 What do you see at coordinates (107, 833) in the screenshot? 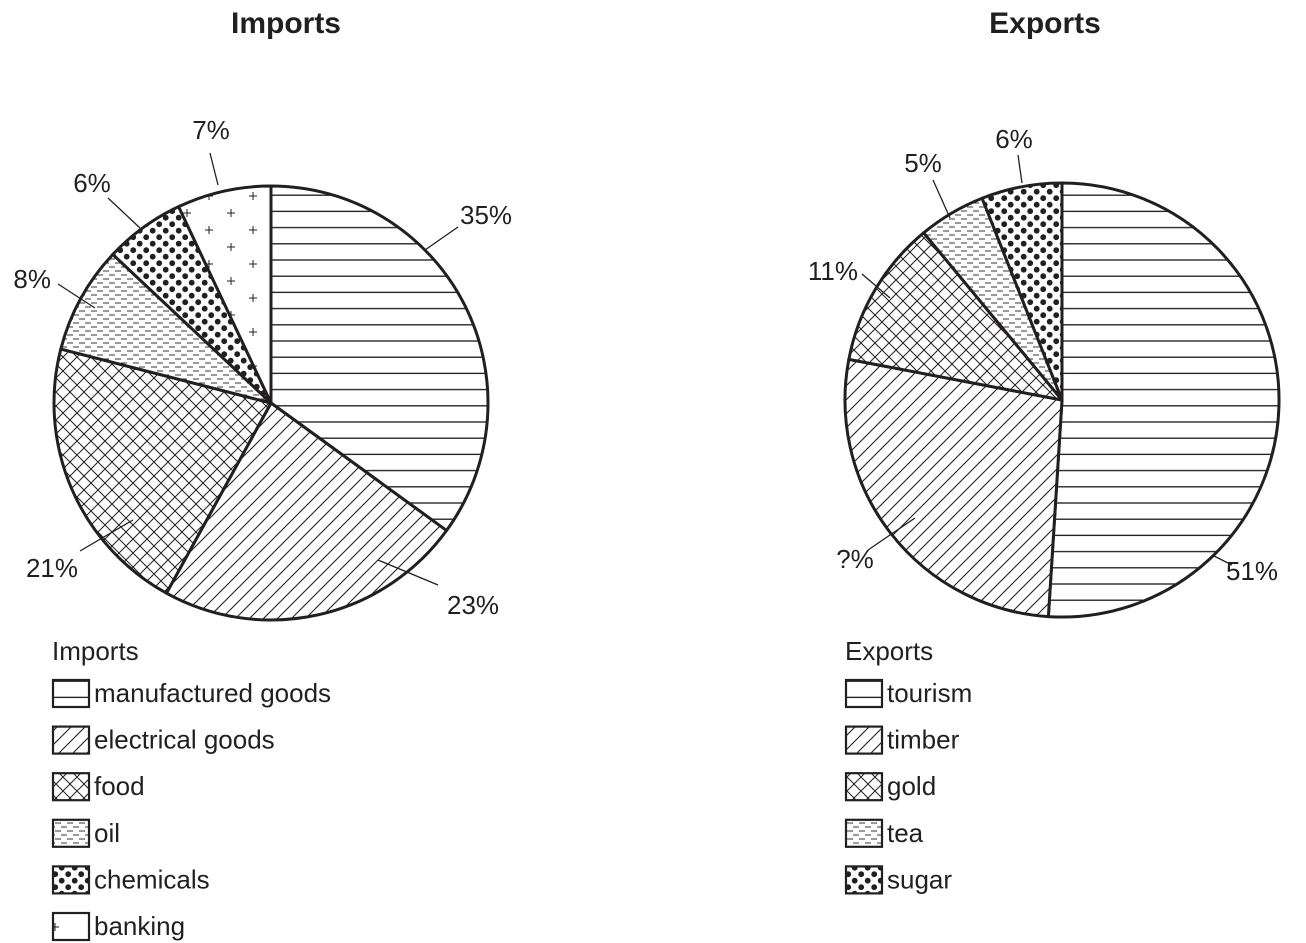
I see `legend-label-oil: oil` at bounding box center [107, 833].